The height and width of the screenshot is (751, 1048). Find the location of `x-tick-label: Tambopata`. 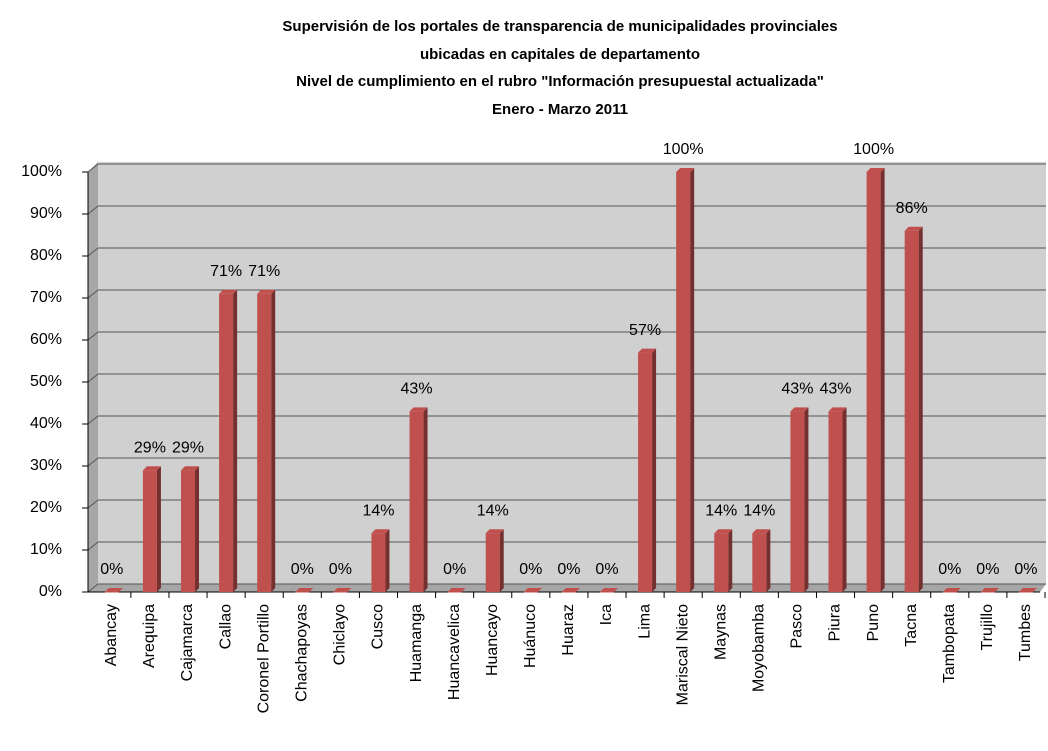

x-tick-label: Tambopata is located at coordinates (949, 643).